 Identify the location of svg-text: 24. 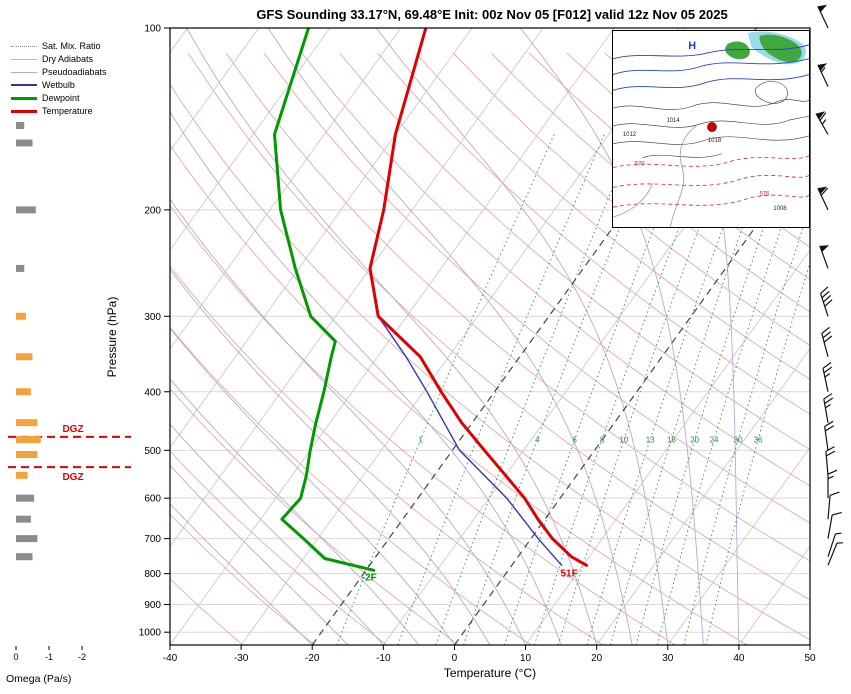
(714, 440).